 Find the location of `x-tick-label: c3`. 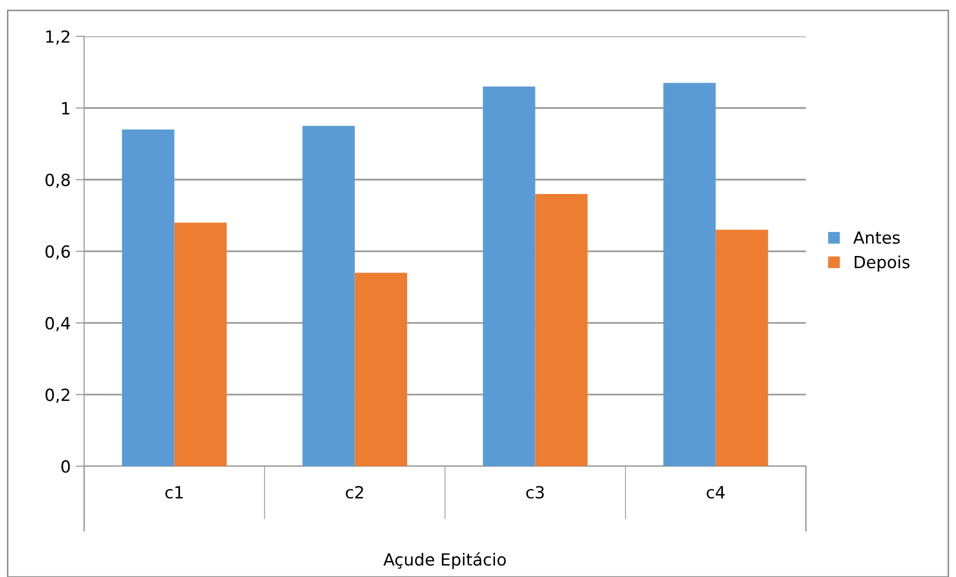

x-tick-label: c3 is located at coordinates (535, 492).